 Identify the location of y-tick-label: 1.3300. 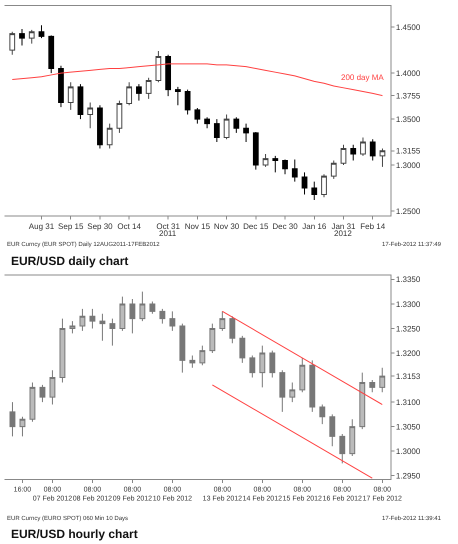
(408, 304).